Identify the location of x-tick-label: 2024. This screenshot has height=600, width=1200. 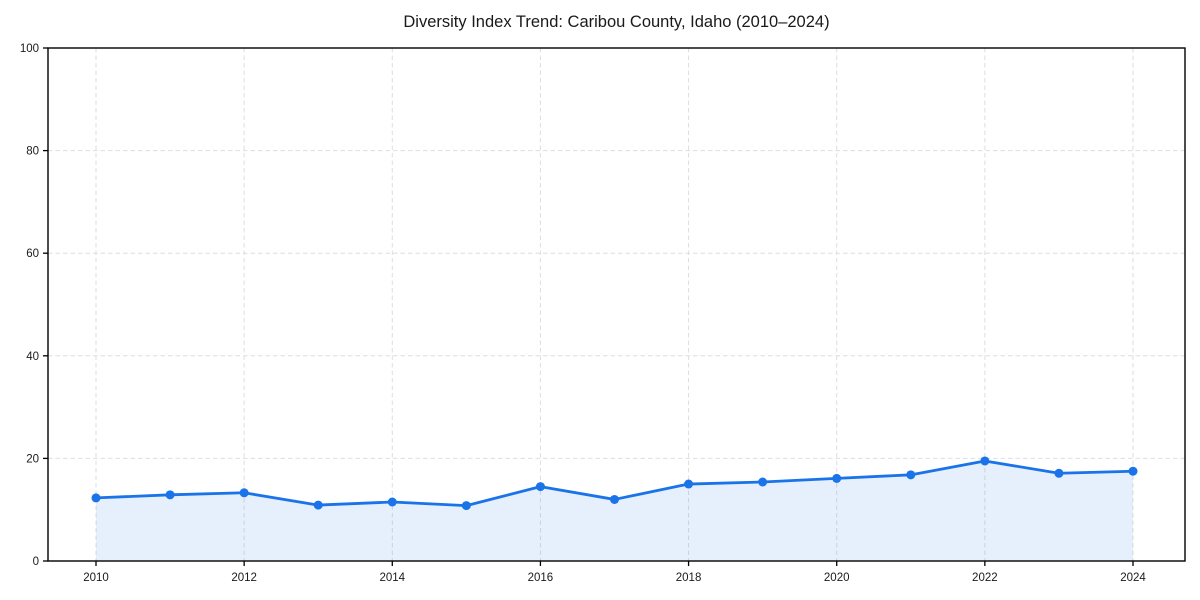
(1133, 578).